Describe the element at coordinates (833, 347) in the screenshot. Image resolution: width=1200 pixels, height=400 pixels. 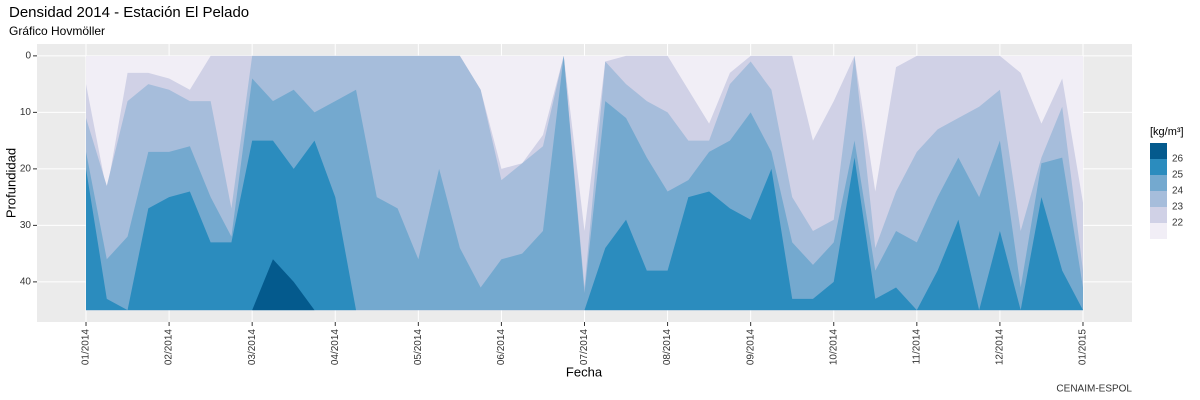
I see `x-tick-label: 10/2014` at that location.